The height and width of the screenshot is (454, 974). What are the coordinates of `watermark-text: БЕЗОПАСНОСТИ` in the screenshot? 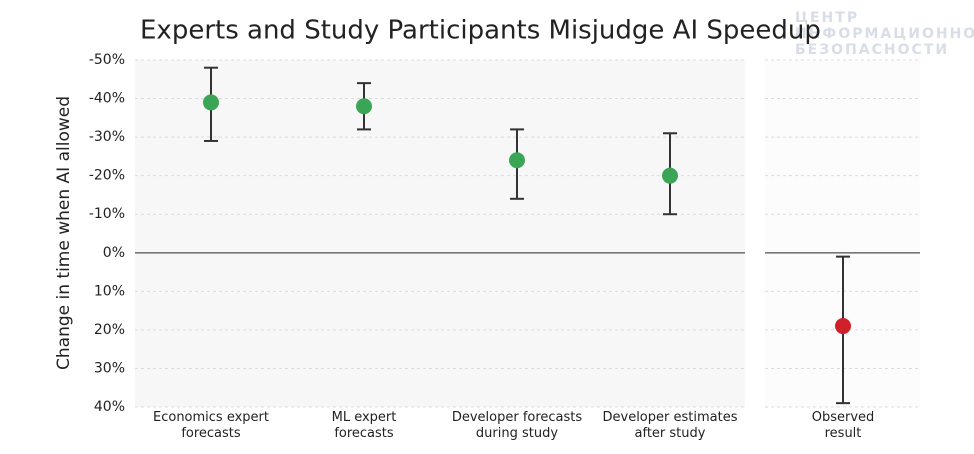 It's located at (872, 50).